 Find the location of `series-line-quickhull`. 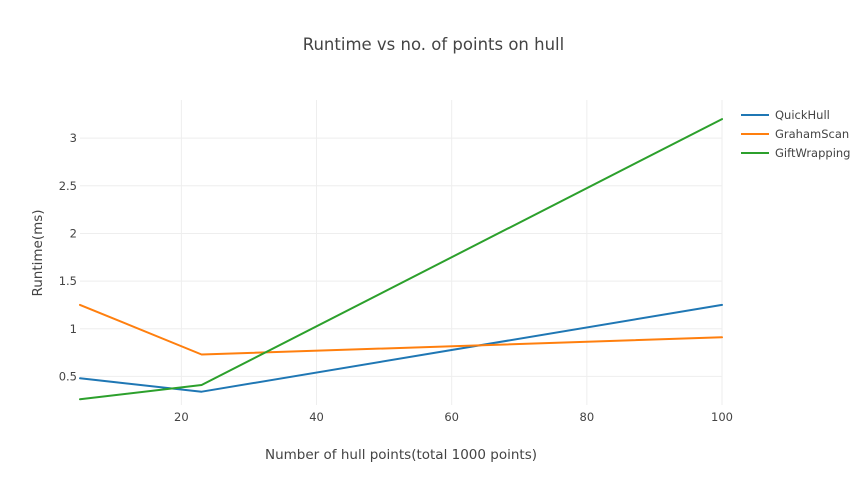

series-line-quickhull is located at coordinates (401, 348).